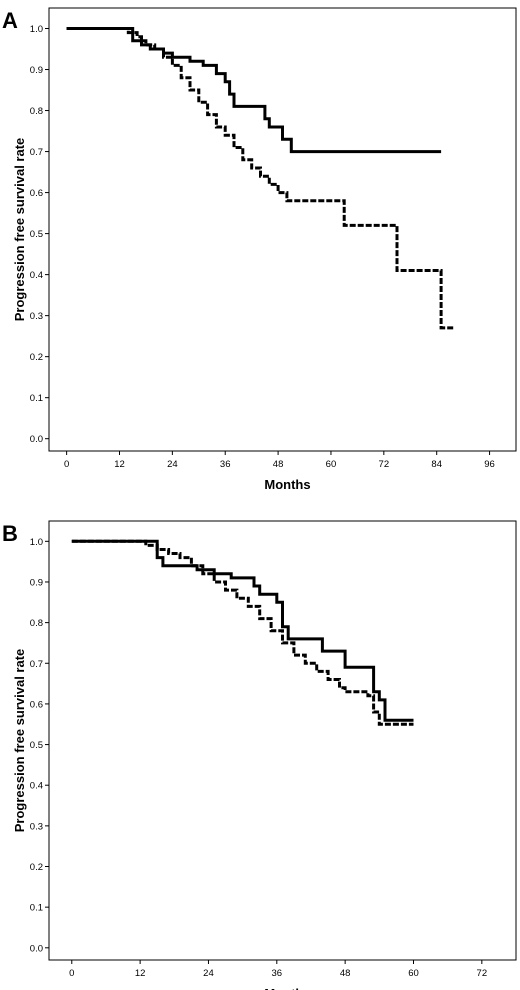  Describe the element at coordinates (254, 90) in the screenshot. I see `survival-curve-solid` at that location.